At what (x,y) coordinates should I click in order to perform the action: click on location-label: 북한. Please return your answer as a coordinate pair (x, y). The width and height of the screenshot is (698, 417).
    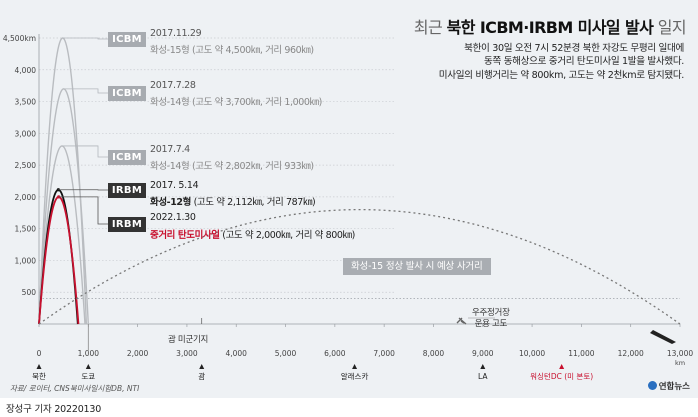
    Looking at the image, I should click on (39, 376).